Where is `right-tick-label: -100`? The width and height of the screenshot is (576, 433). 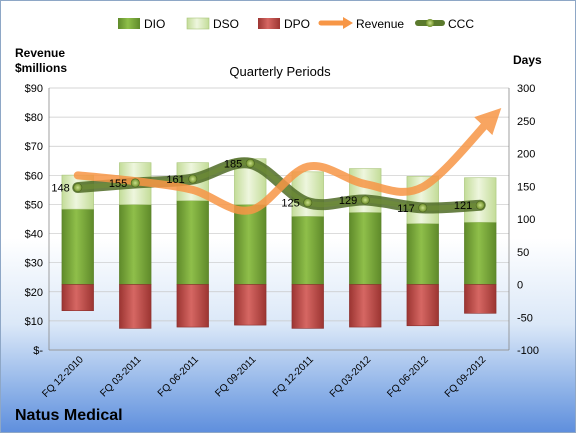 right-tick-label: -100 is located at coordinates (528, 351).